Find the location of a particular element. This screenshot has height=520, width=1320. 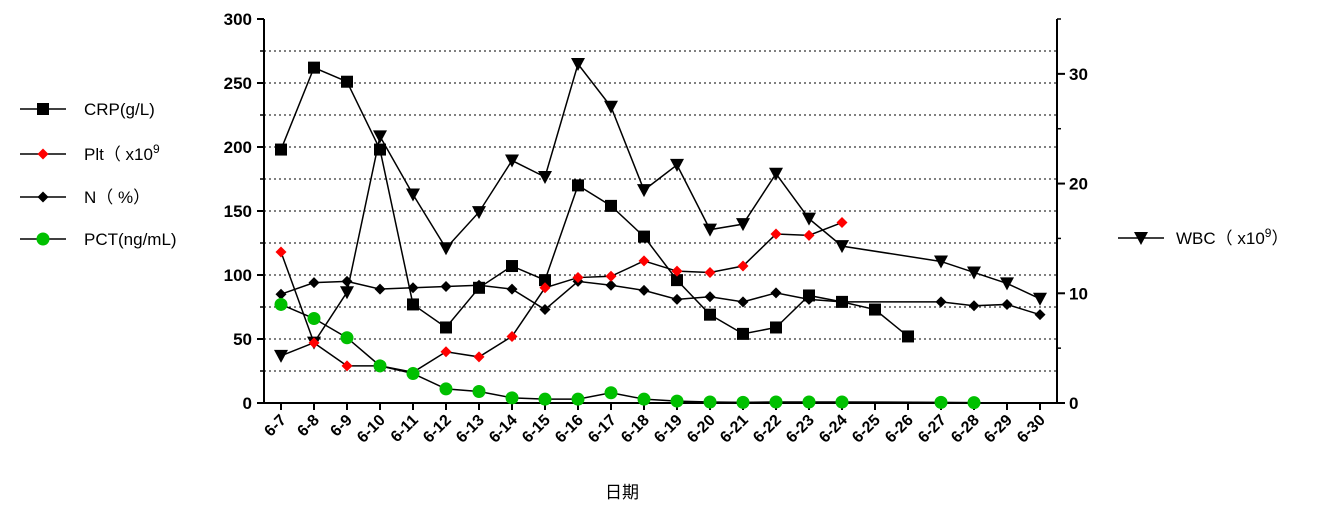

x-tick-label: 6-25 is located at coordinates (866, 429).